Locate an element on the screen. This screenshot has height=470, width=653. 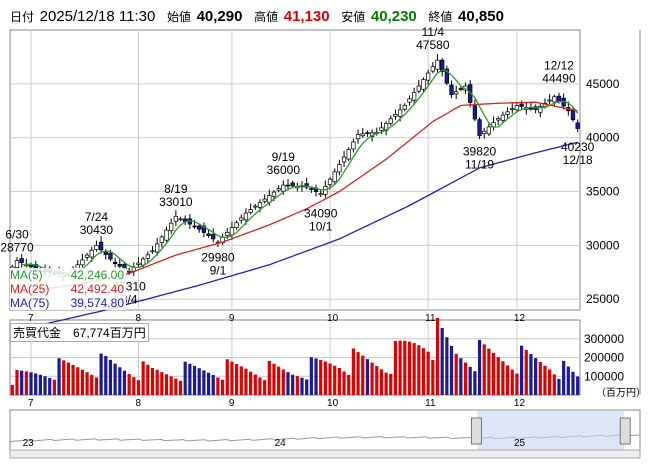
annotation-date: 11/19 is located at coordinates (479, 165).